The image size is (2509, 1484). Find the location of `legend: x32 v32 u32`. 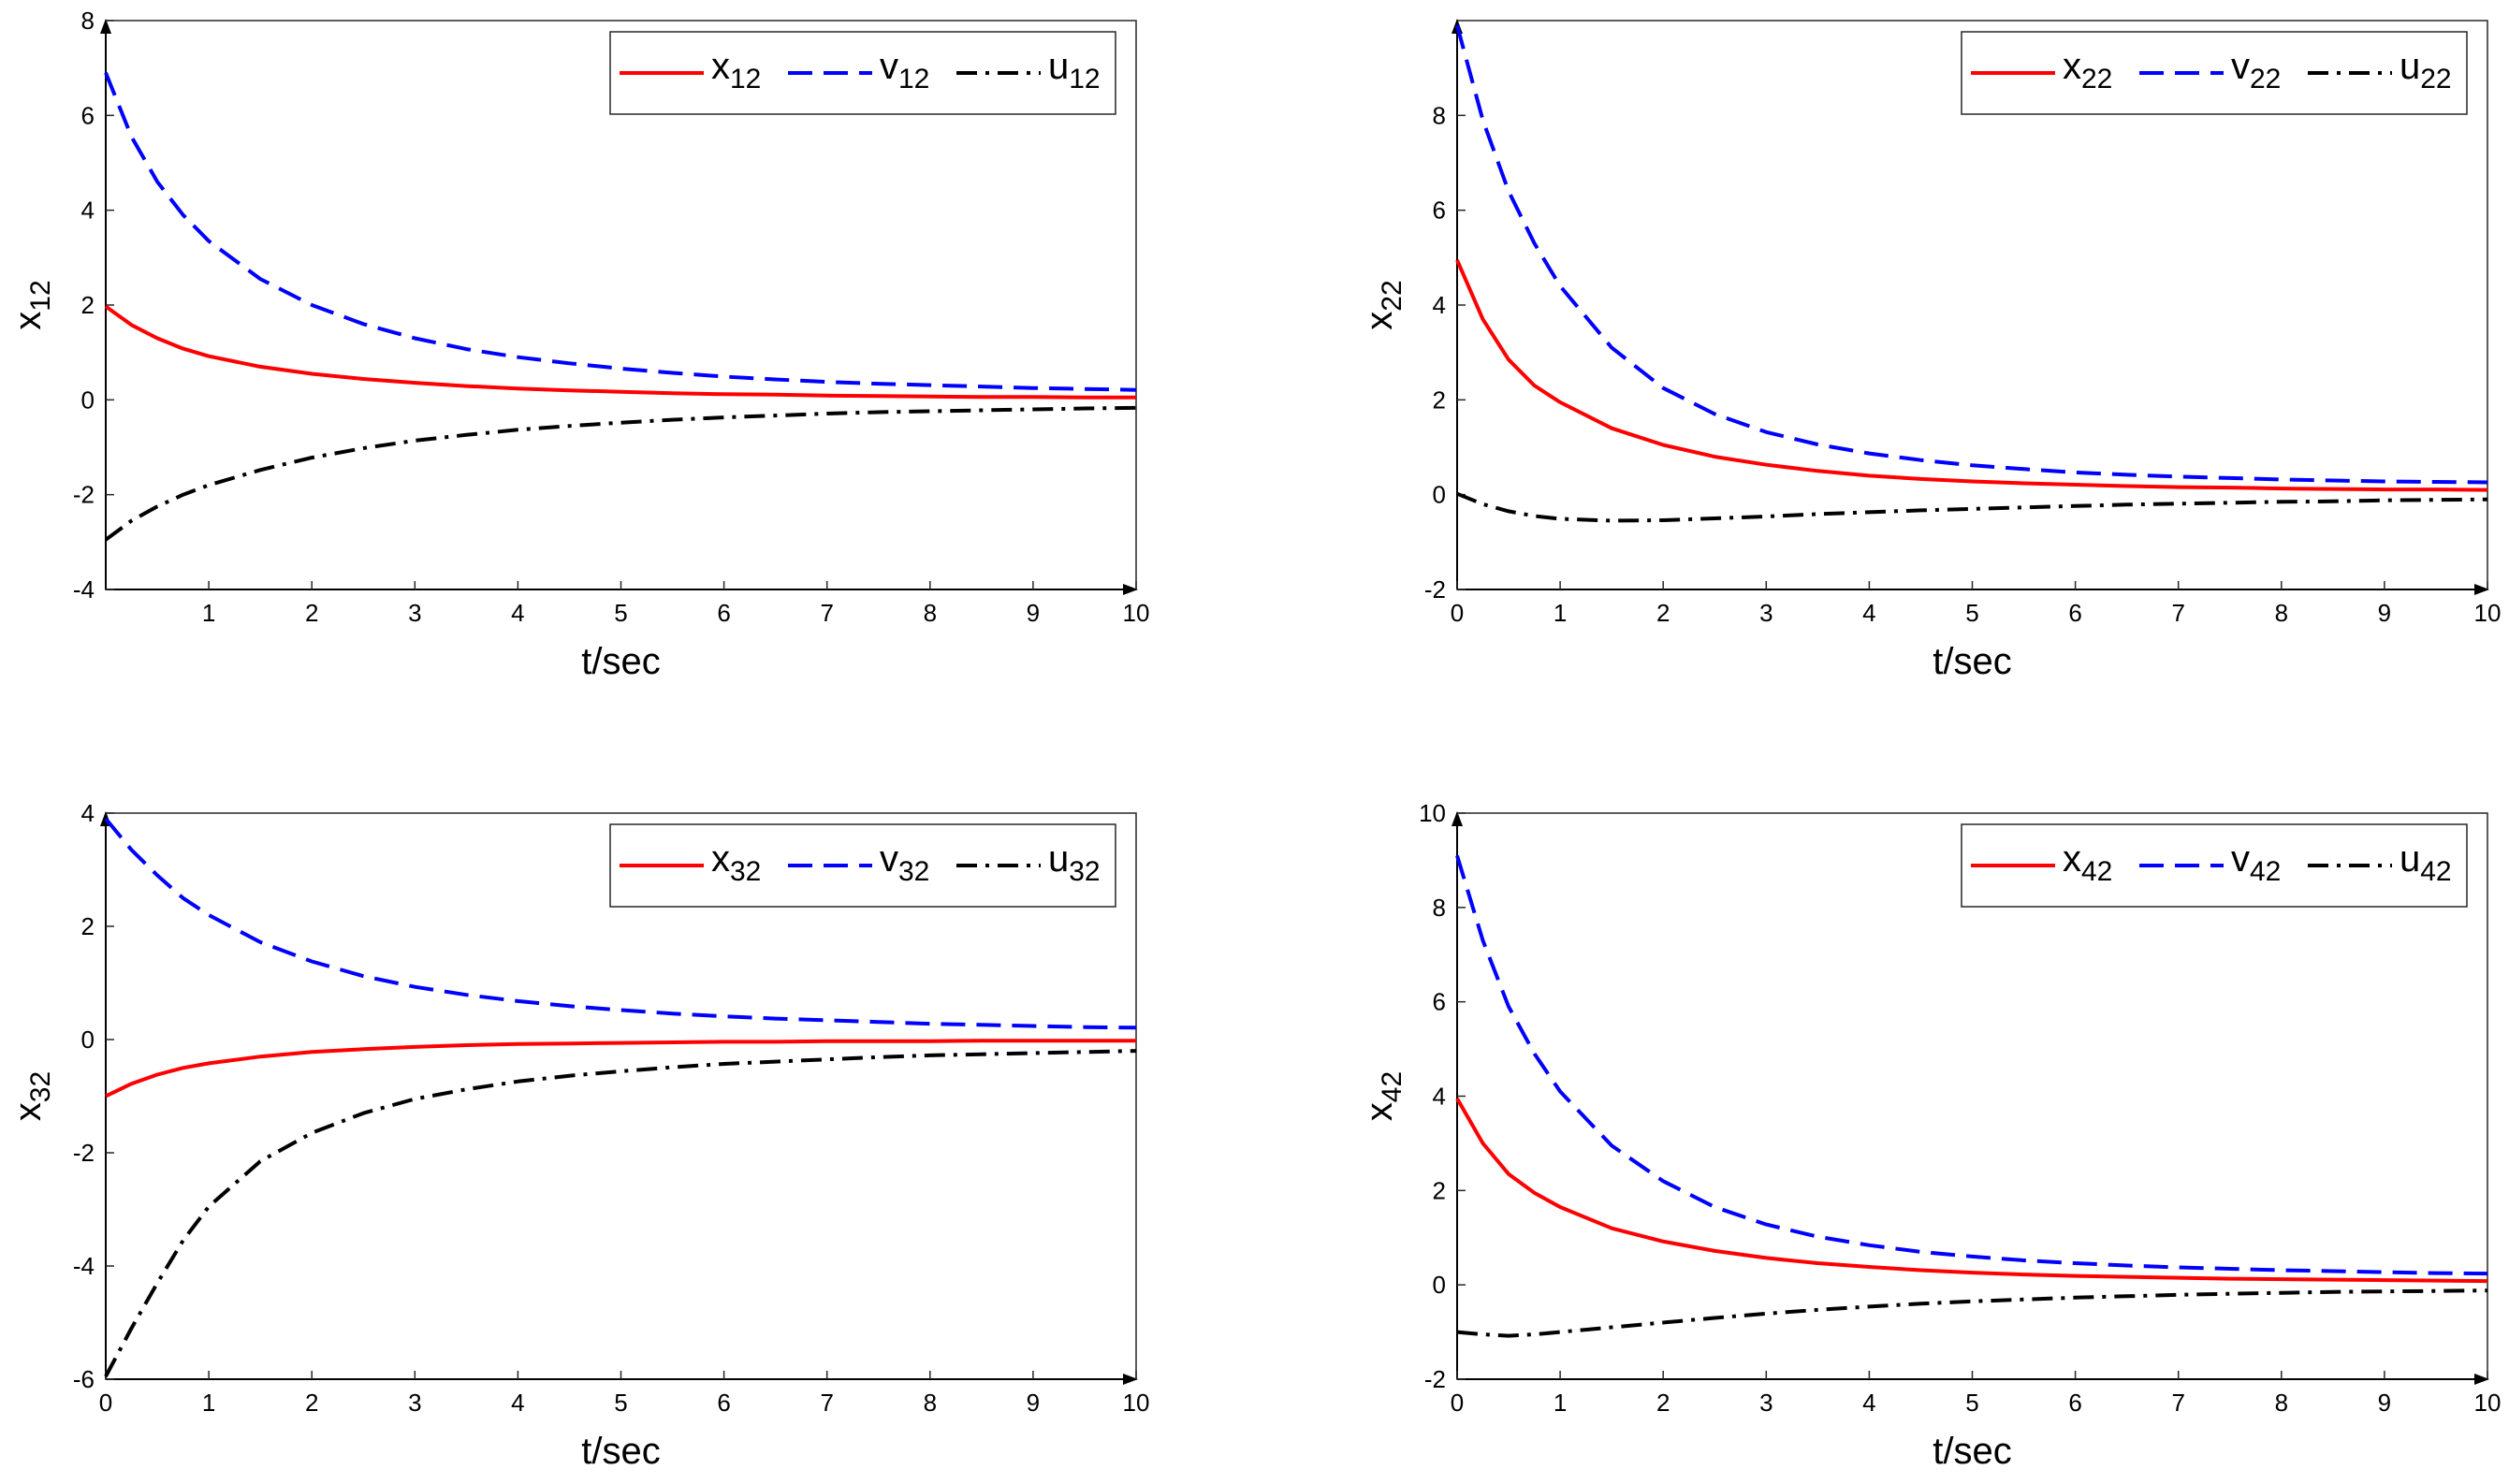

legend: x32 v32 u32 is located at coordinates (862, 865).